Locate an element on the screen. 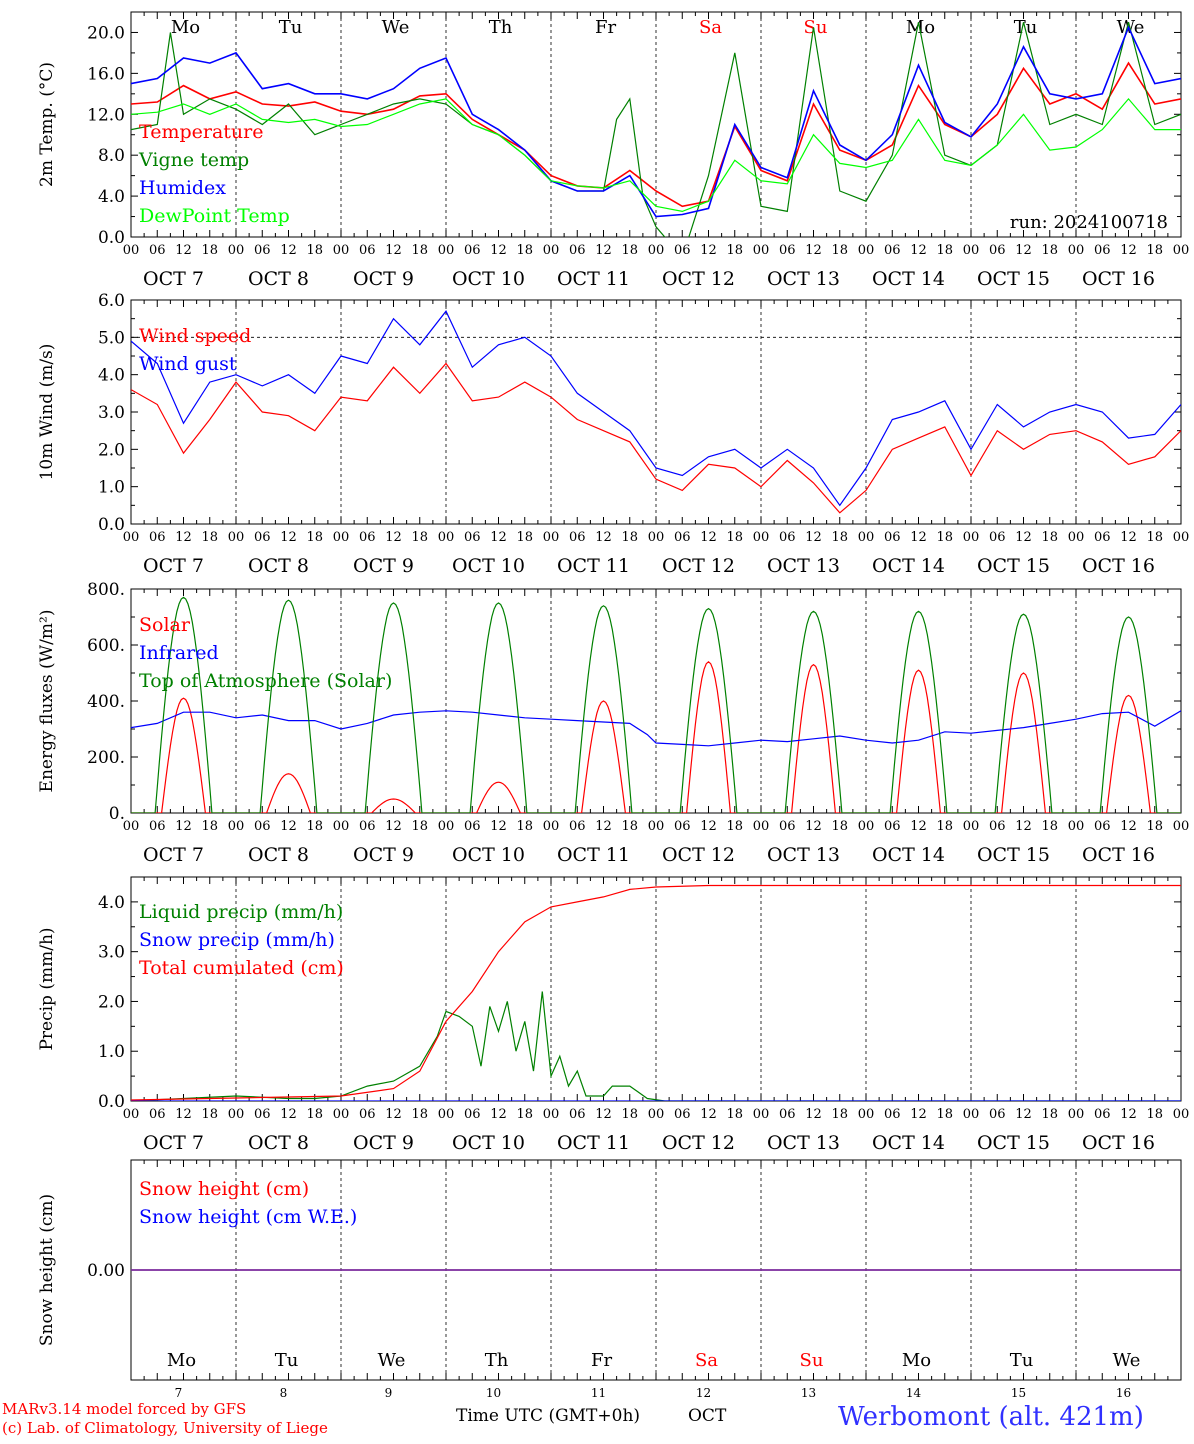 This screenshot has height=1444, width=1194. series-line-total-cumulated-cm- is located at coordinates (656, 992).